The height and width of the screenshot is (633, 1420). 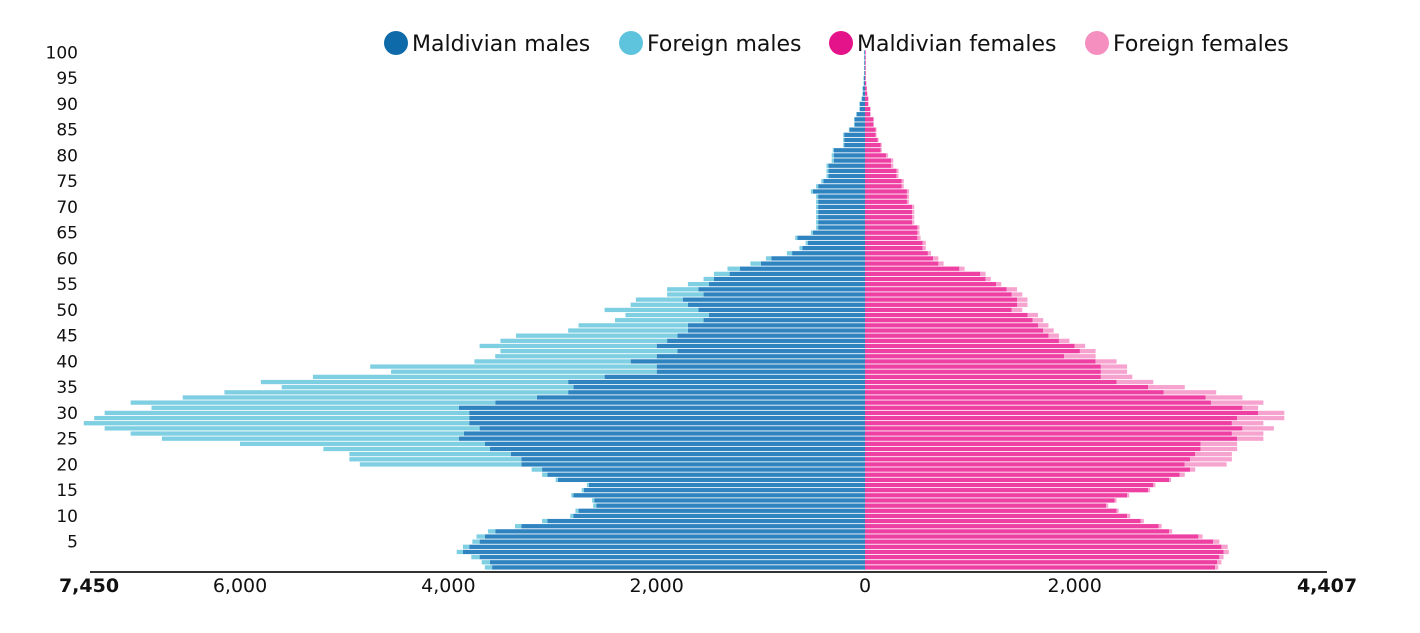 I want to click on age-tick-label: 20, so click(x=67, y=465).